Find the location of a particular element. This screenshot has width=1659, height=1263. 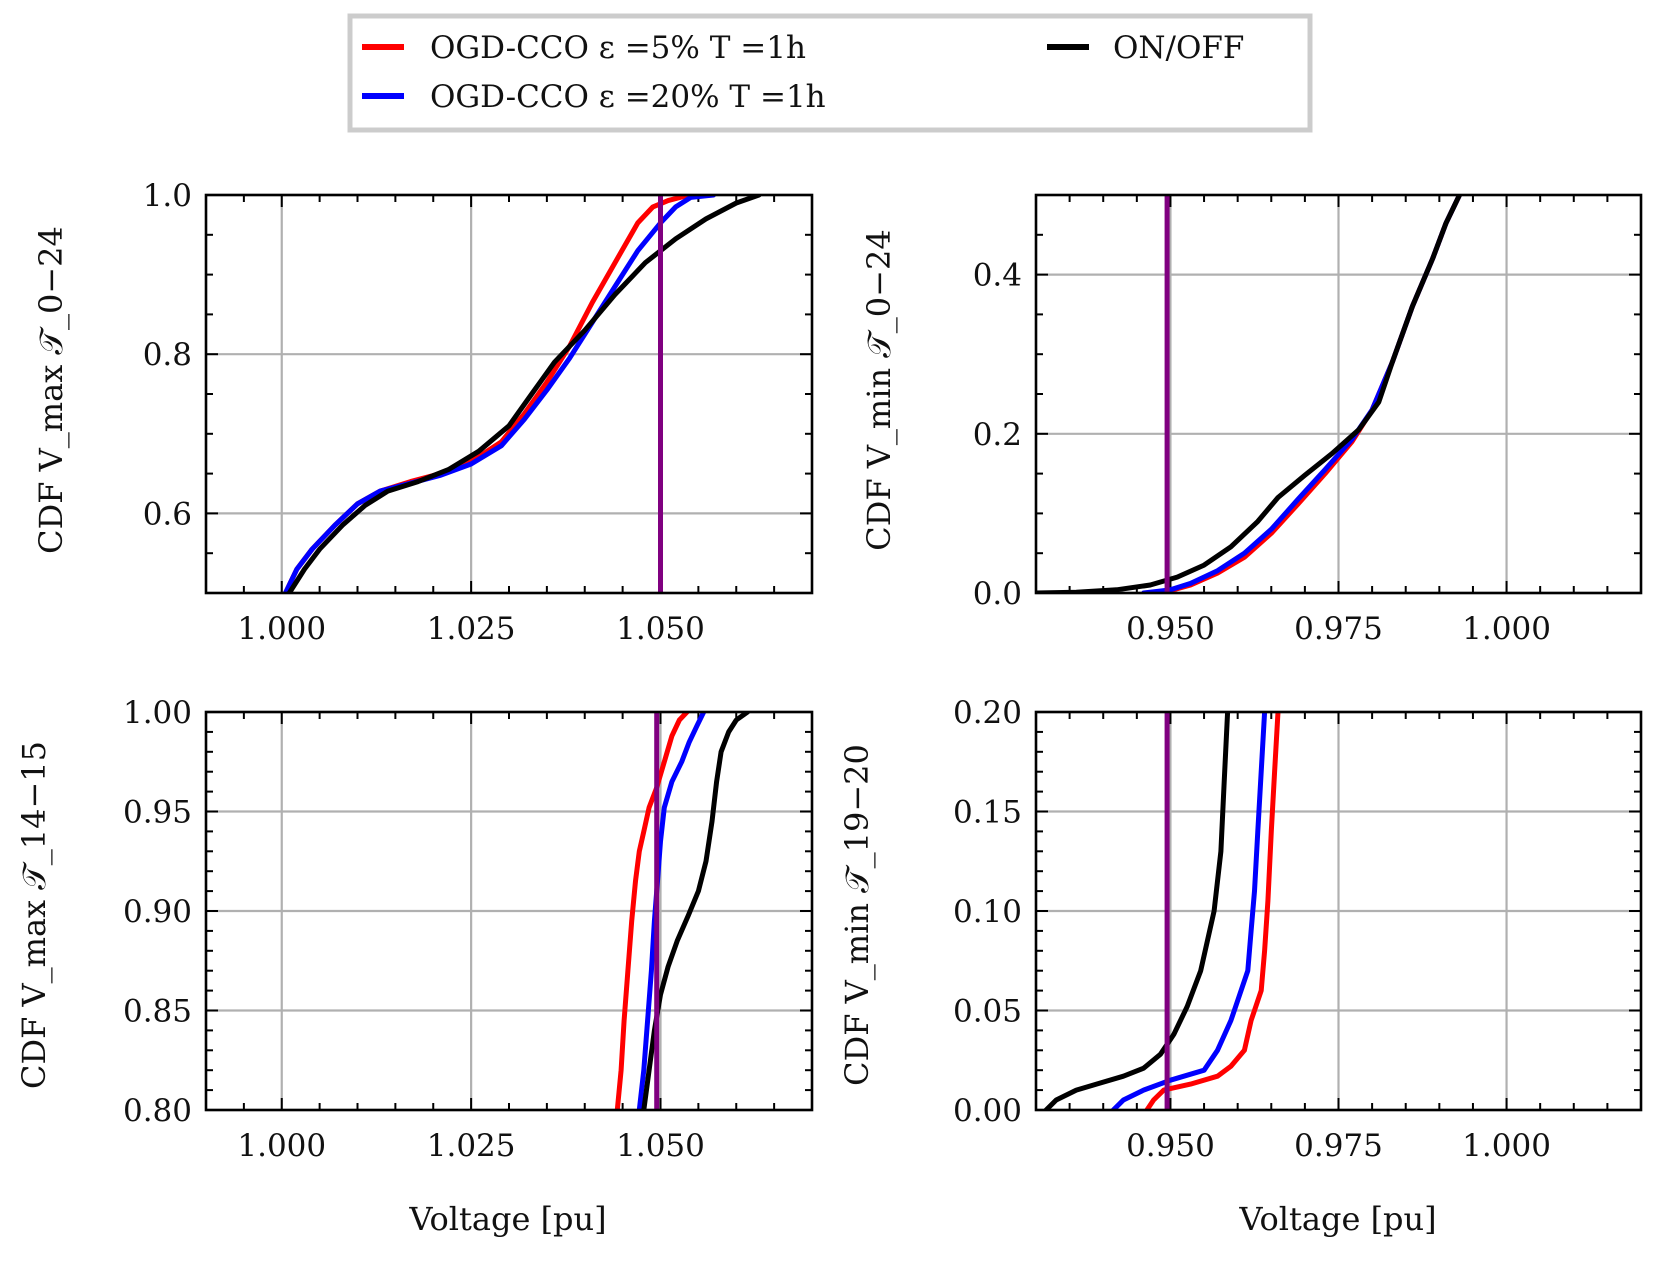

legend-label-ogd20: OGD-CCO ε =20% T =1h is located at coordinates (628, 97).